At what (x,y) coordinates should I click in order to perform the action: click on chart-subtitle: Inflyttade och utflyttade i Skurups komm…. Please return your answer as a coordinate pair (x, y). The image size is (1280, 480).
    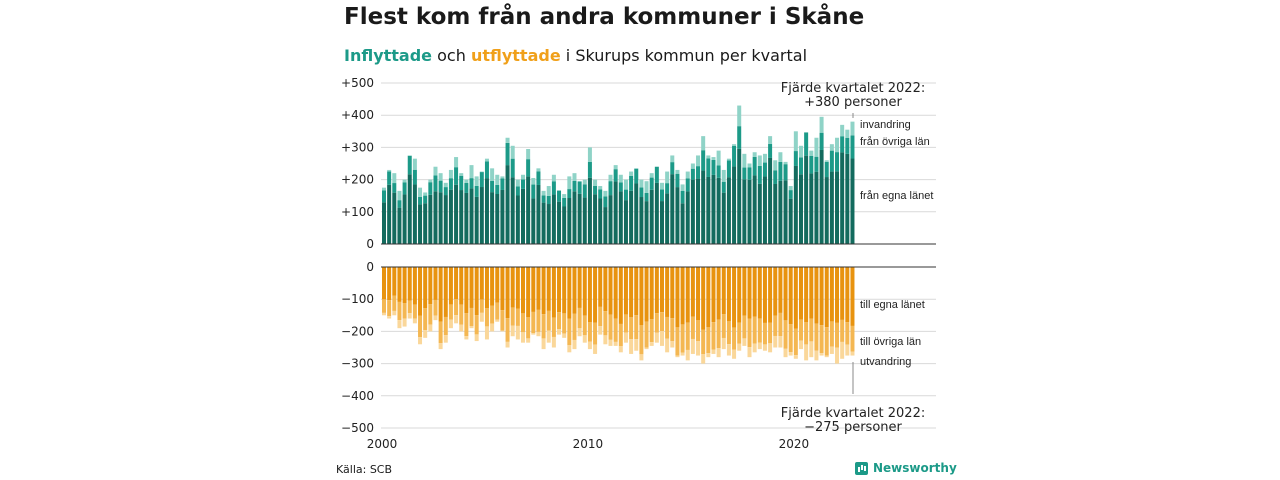
    Looking at the image, I should click on (575, 55).